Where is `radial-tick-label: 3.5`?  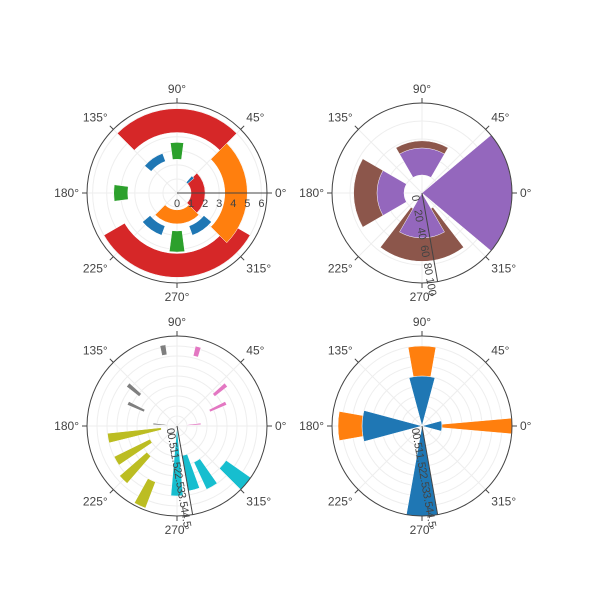
radial-tick-label: 3.5 is located at coordinates (182, 500).